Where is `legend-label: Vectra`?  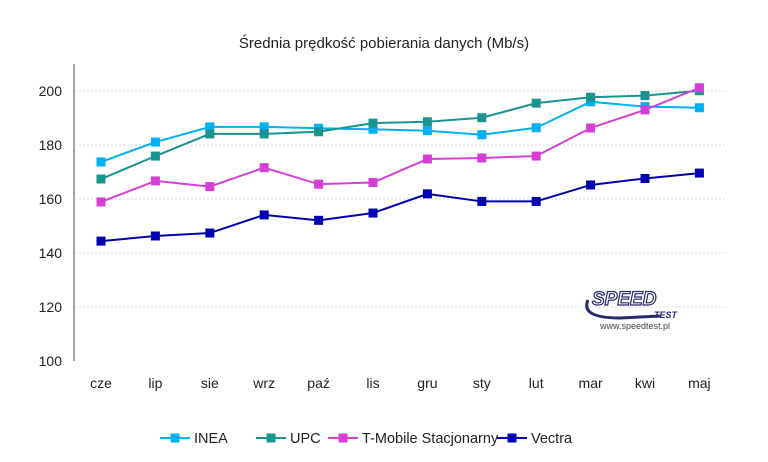 legend-label: Vectra is located at coordinates (552, 439).